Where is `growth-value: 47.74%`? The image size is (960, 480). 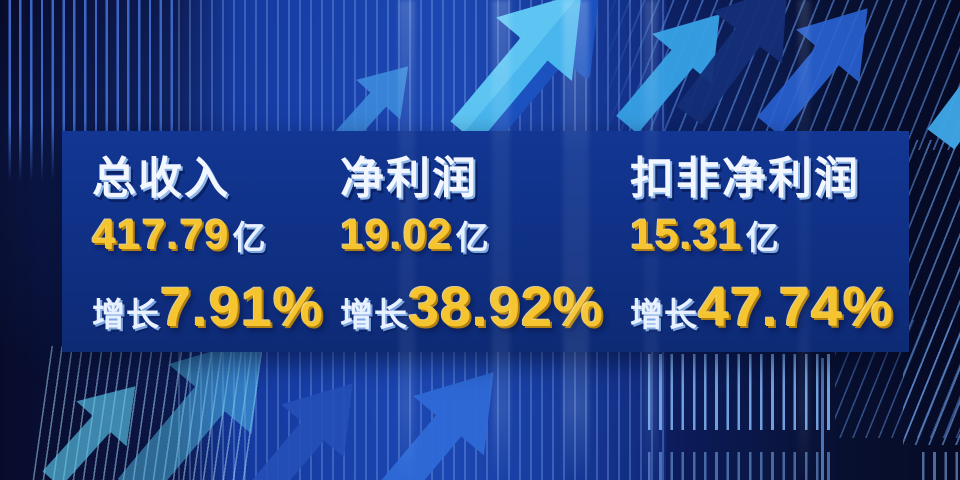
growth-value: 47.74% is located at coordinates (796, 306).